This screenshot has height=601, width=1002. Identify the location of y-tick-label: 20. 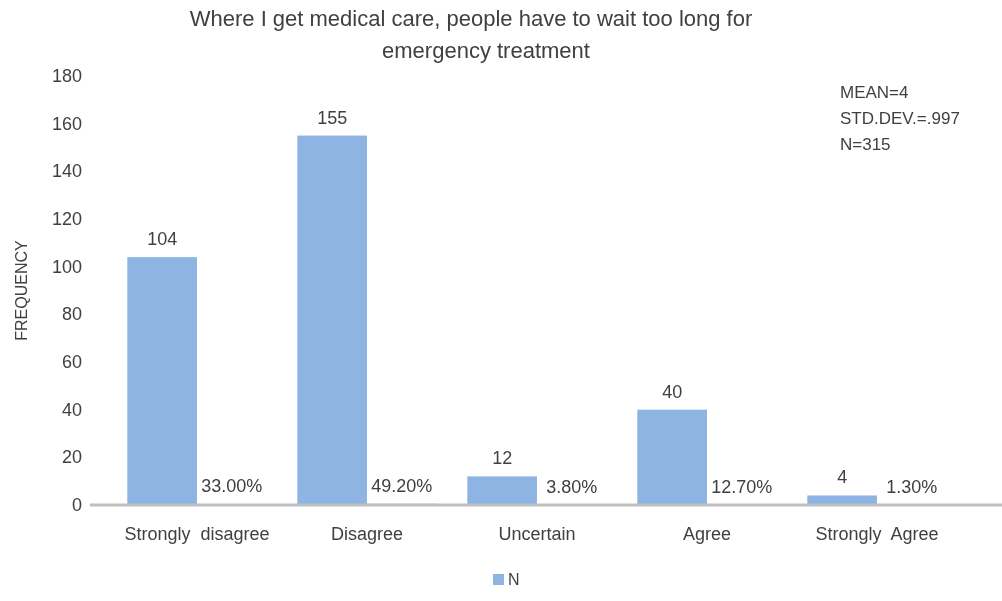
(71, 457).